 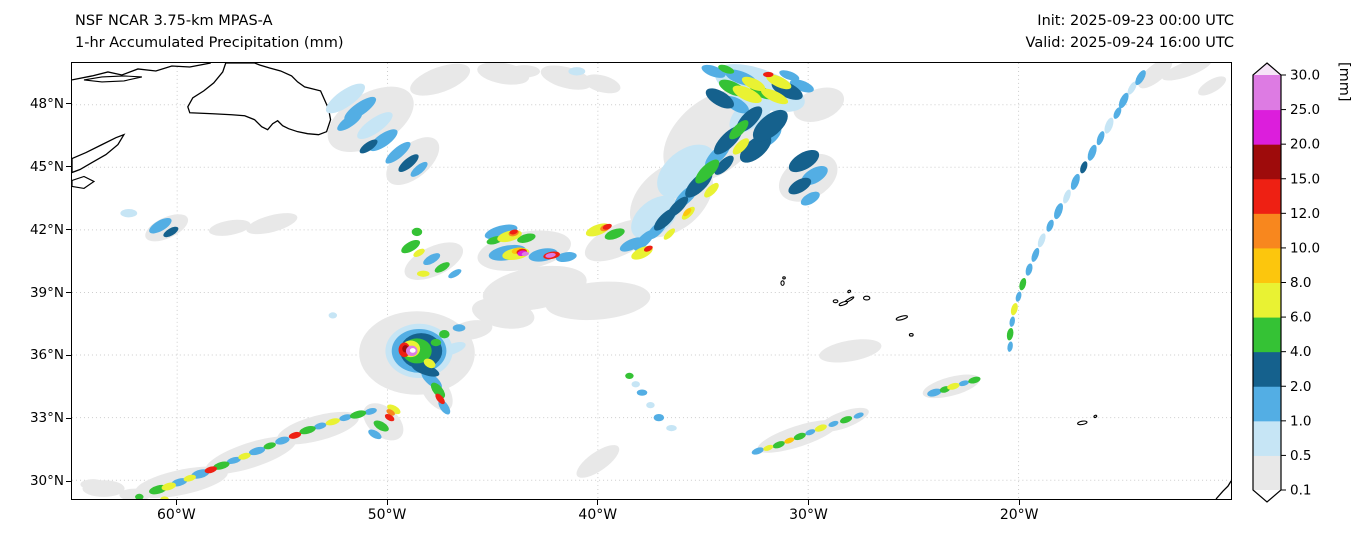 I want to click on y-tick-label: 45°N, so click(x=46, y=166).